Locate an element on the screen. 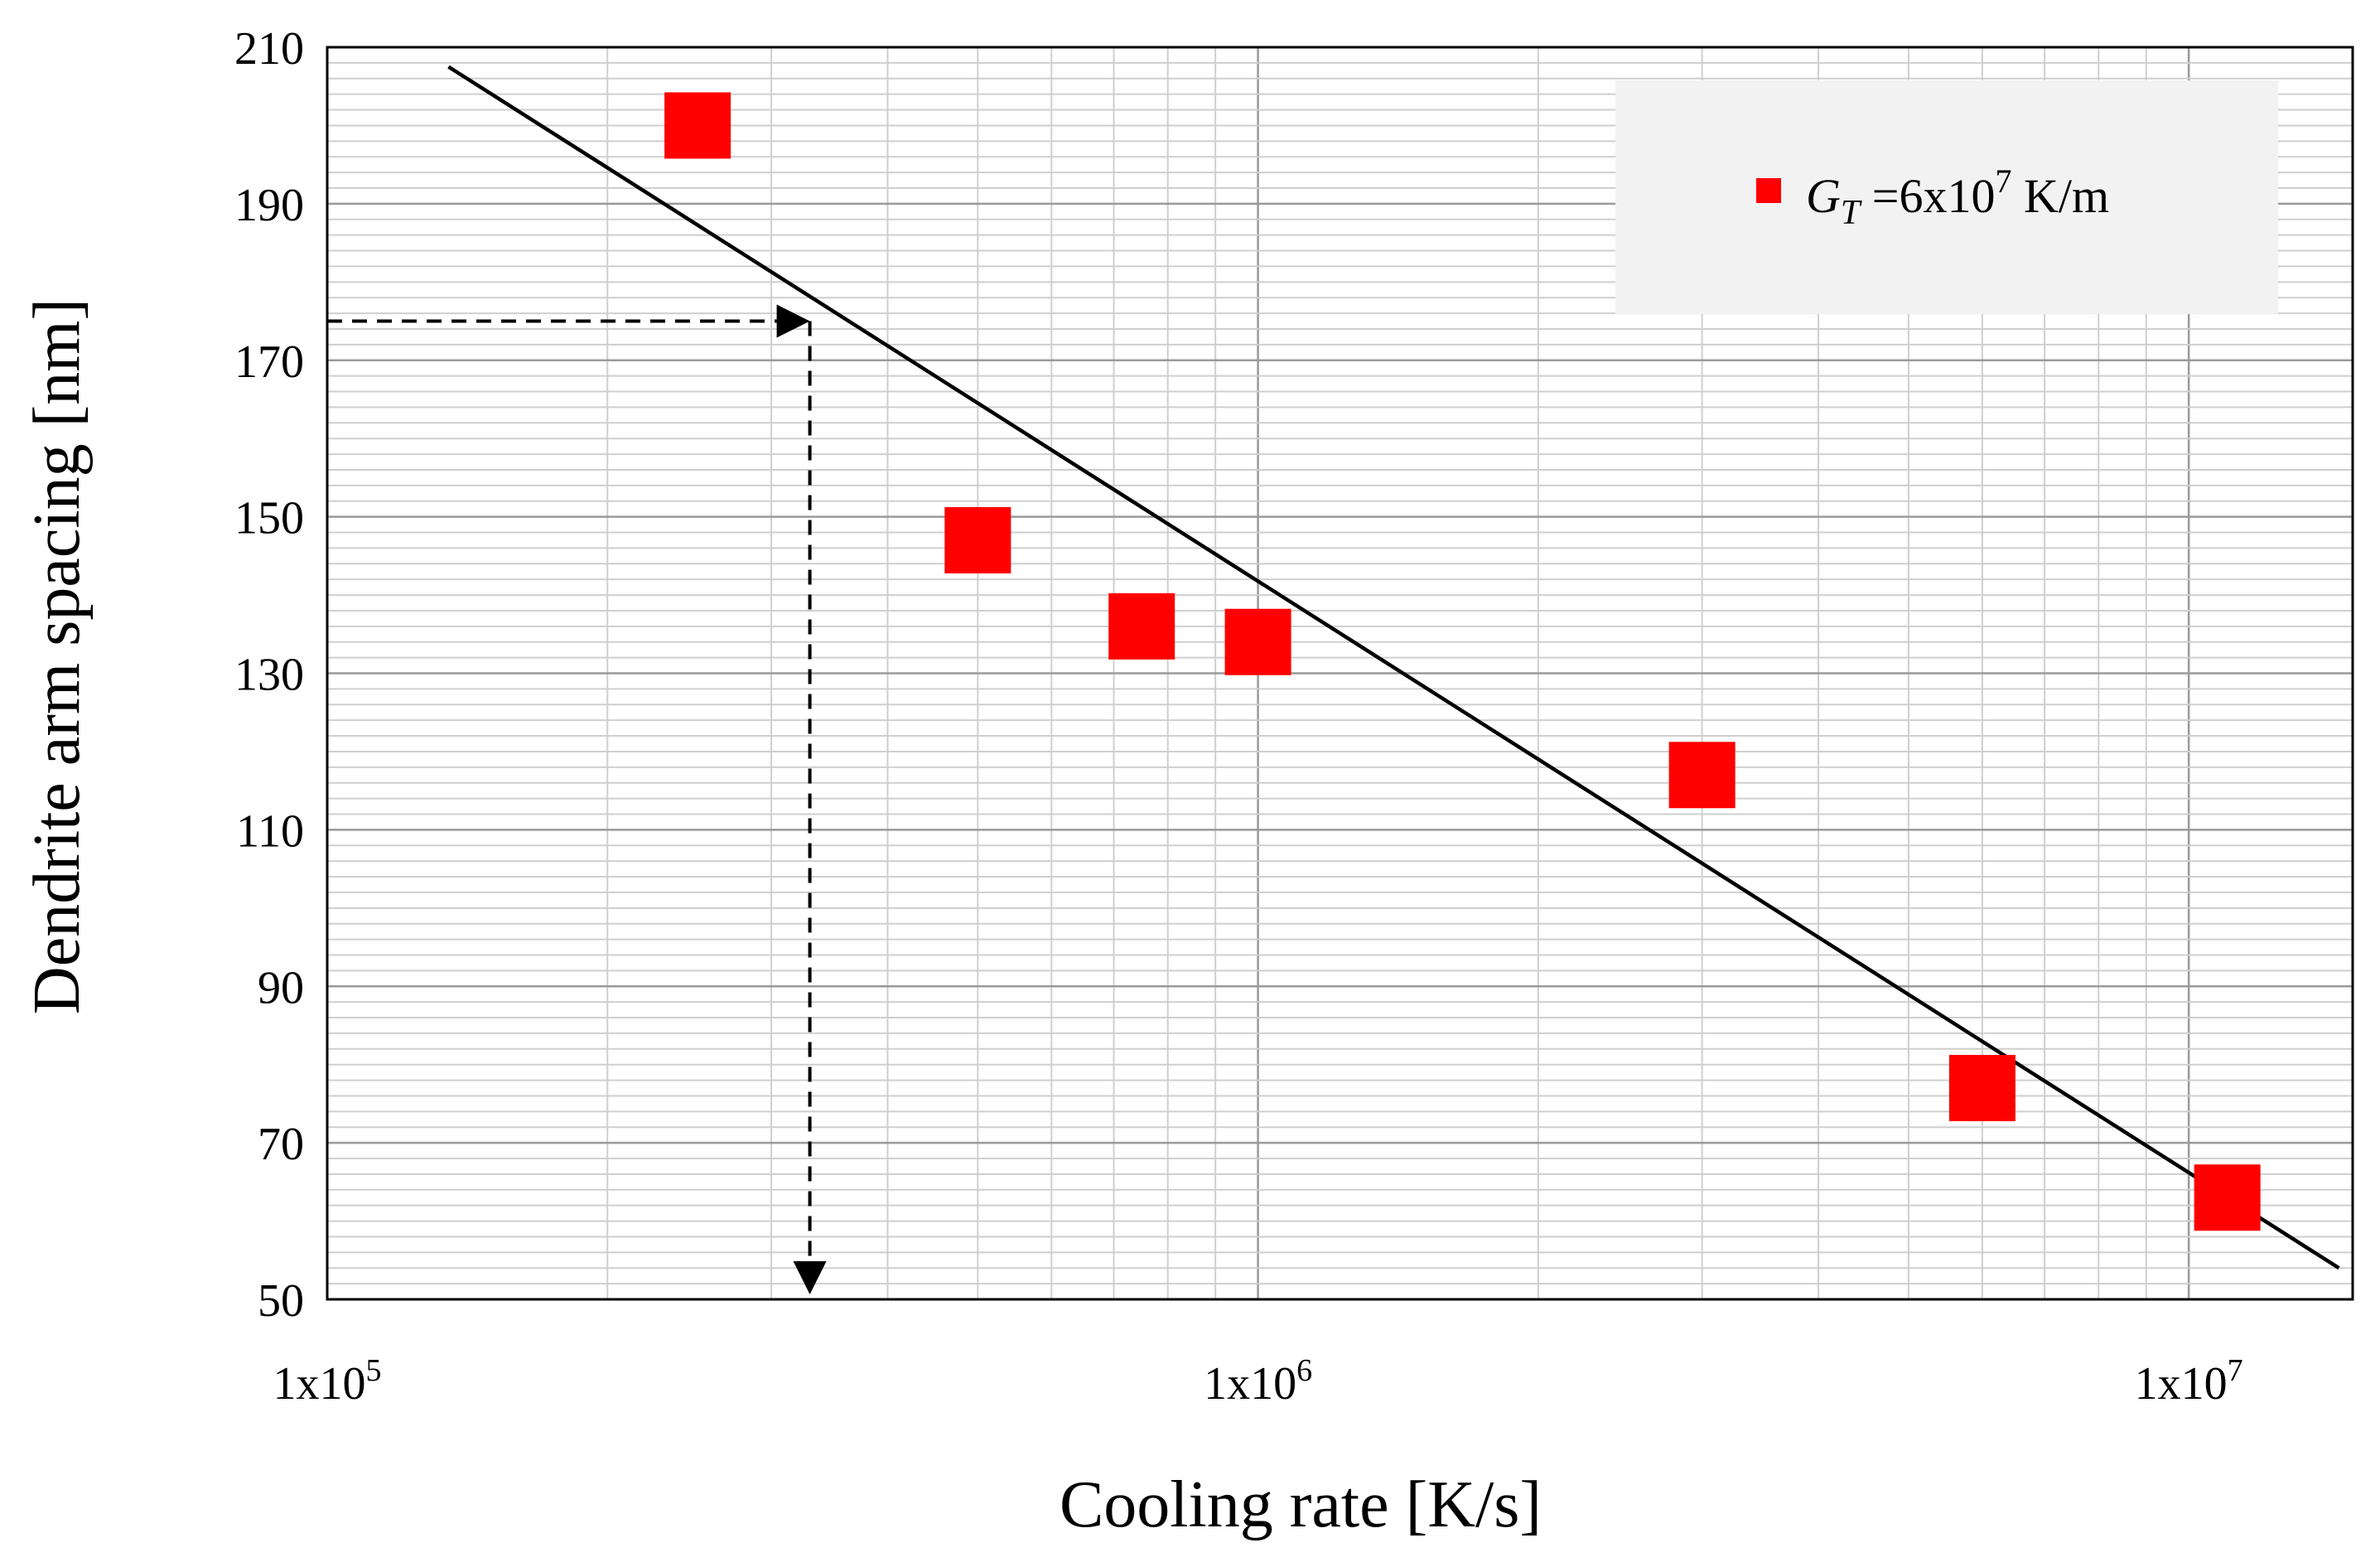 This screenshot has height=1567, width=2380. legend: GT =6x107 K/m is located at coordinates (1946, 197).